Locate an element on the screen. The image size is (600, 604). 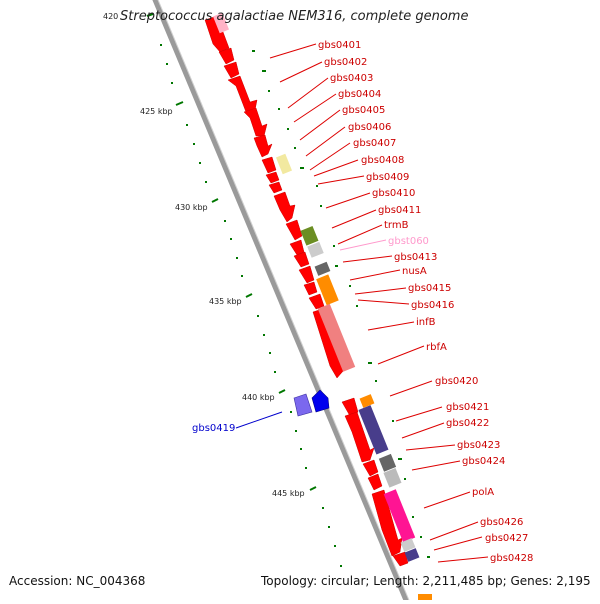
gene-label: gbs0421 is located at coordinates (467, 407).